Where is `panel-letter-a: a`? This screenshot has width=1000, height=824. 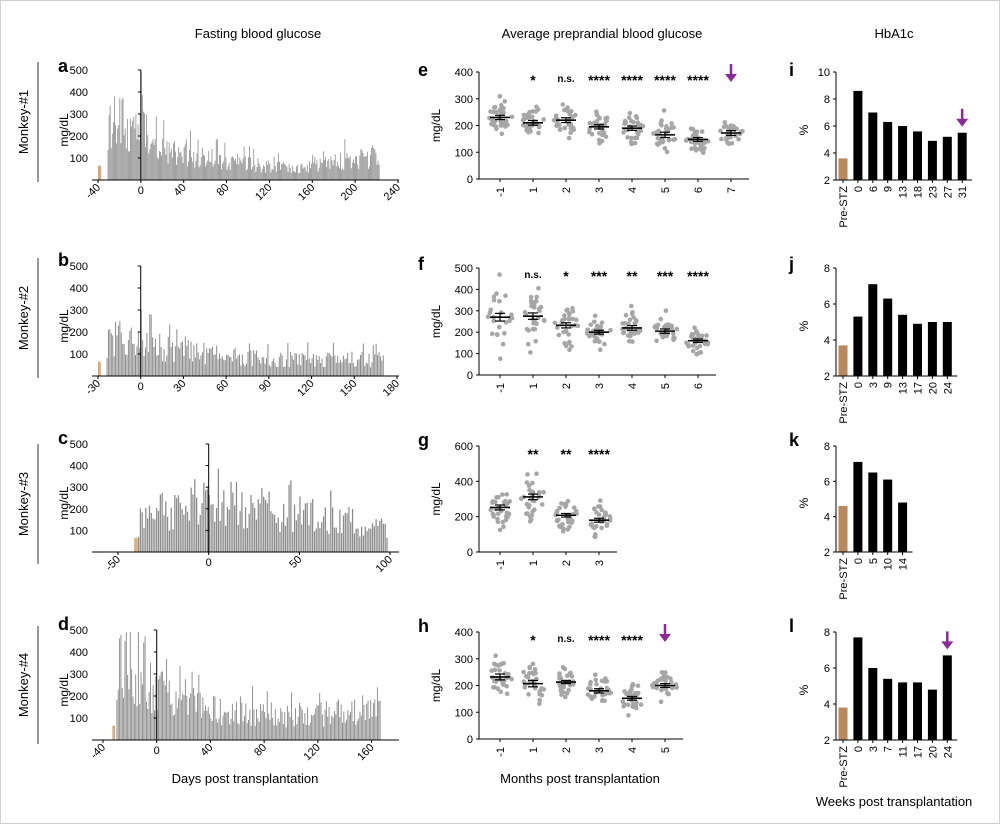
panel-letter-a: a is located at coordinates (63, 66).